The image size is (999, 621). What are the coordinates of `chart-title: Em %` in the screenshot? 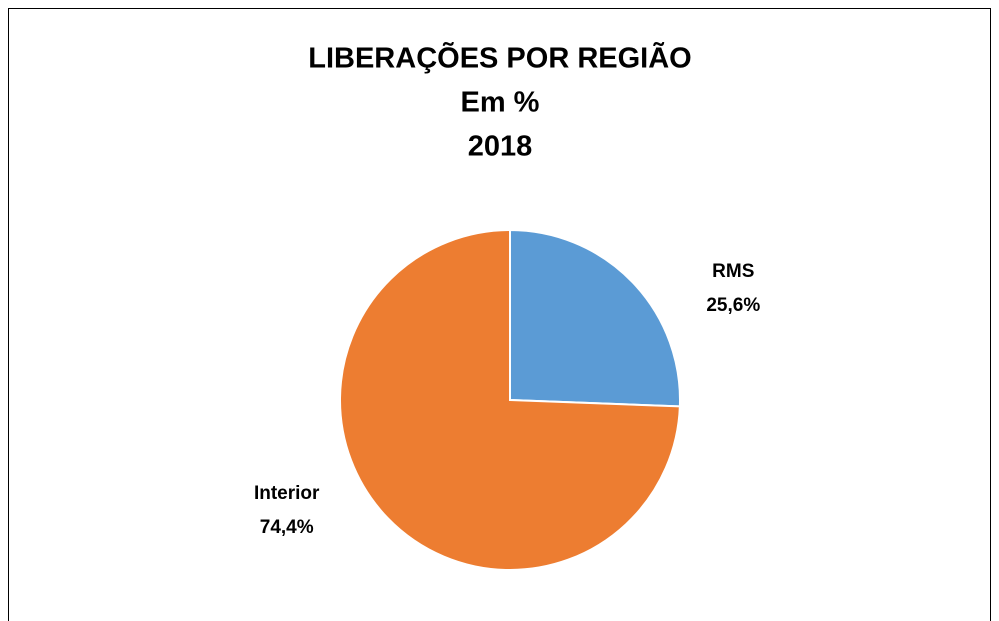 It's located at (500, 103).